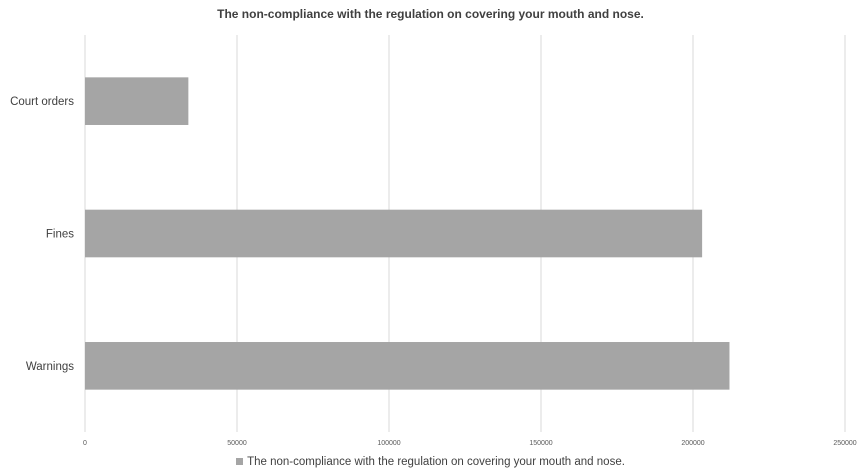 The width and height of the screenshot is (861, 473). What do you see at coordinates (692, 443) in the screenshot?
I see `x-tick-label: 200000` at bounding box center [692, 443].